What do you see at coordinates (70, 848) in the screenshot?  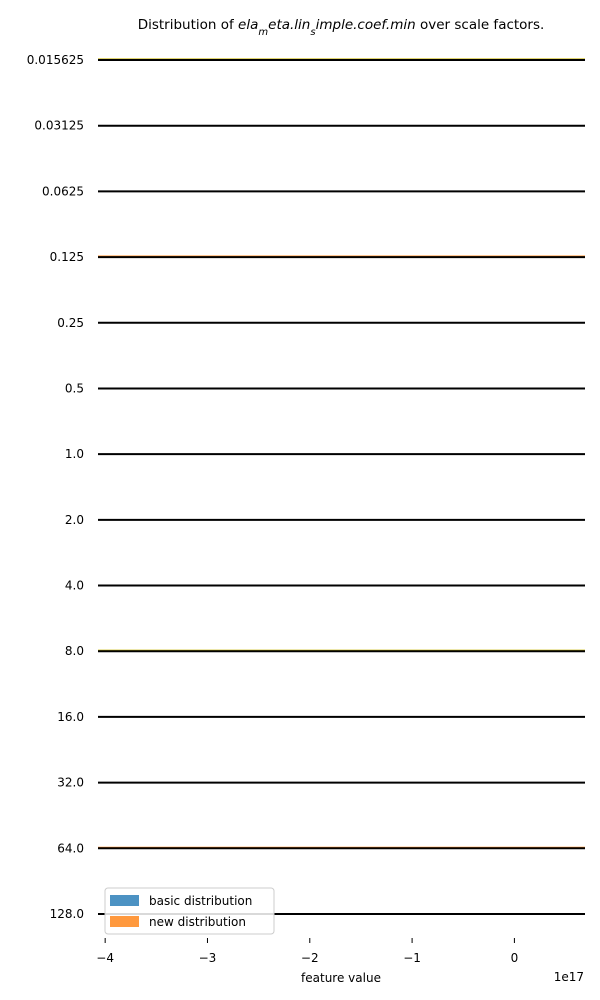 I see `scale-factor-label: 64.0` at bounding box center [70, 848].